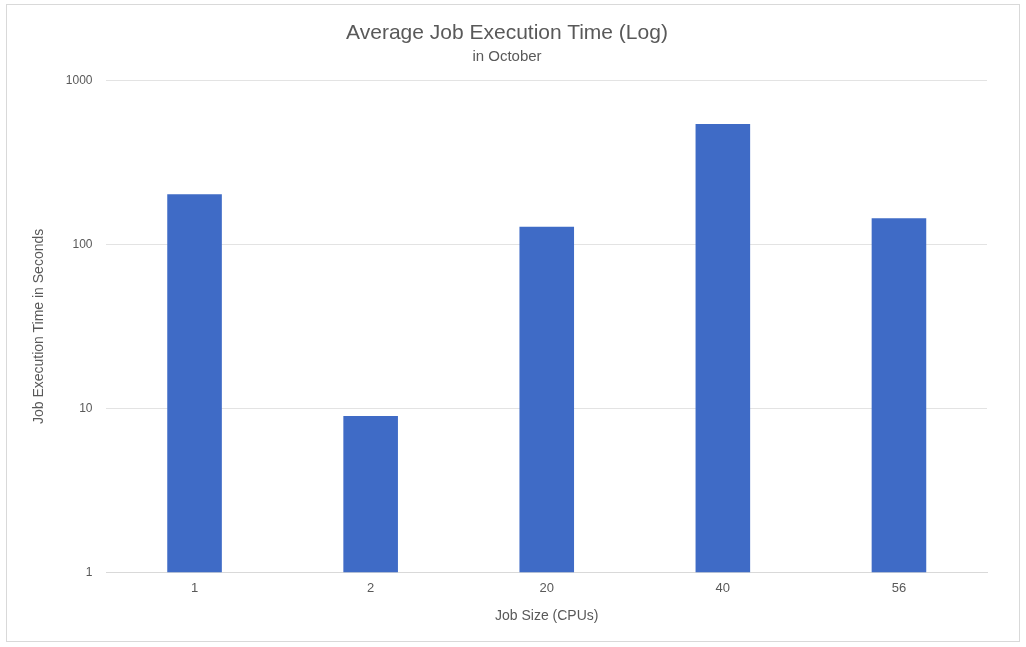 The width and height of the screenshot is (1026, 647). What do you see at coordinates (507, 32) in the screenshot?
I see `chart-title: Average Job Execution Time (Log)` at bounding box center [507, 32].